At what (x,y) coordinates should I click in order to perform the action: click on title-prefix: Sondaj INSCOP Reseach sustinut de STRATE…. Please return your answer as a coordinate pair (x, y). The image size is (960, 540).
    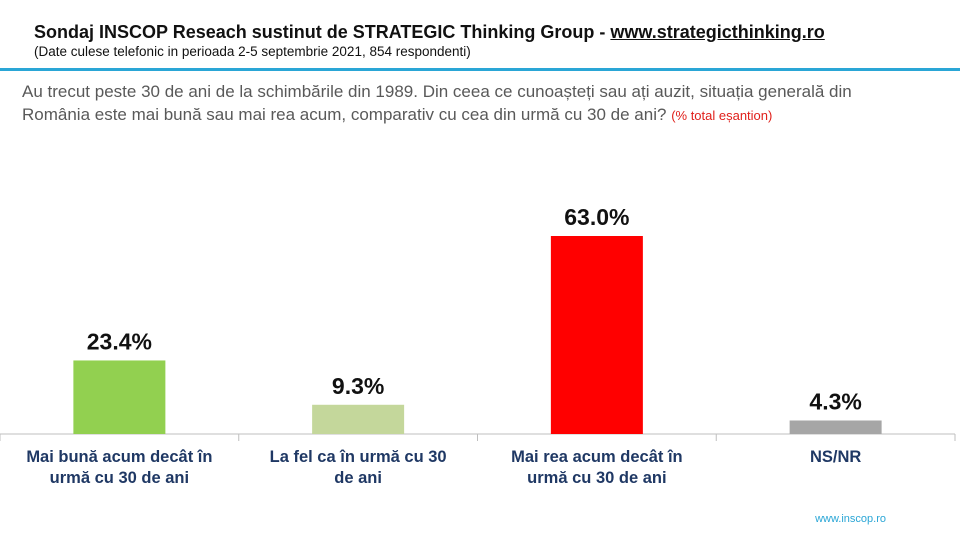
    Looking at the image, I should click on (322, 32).